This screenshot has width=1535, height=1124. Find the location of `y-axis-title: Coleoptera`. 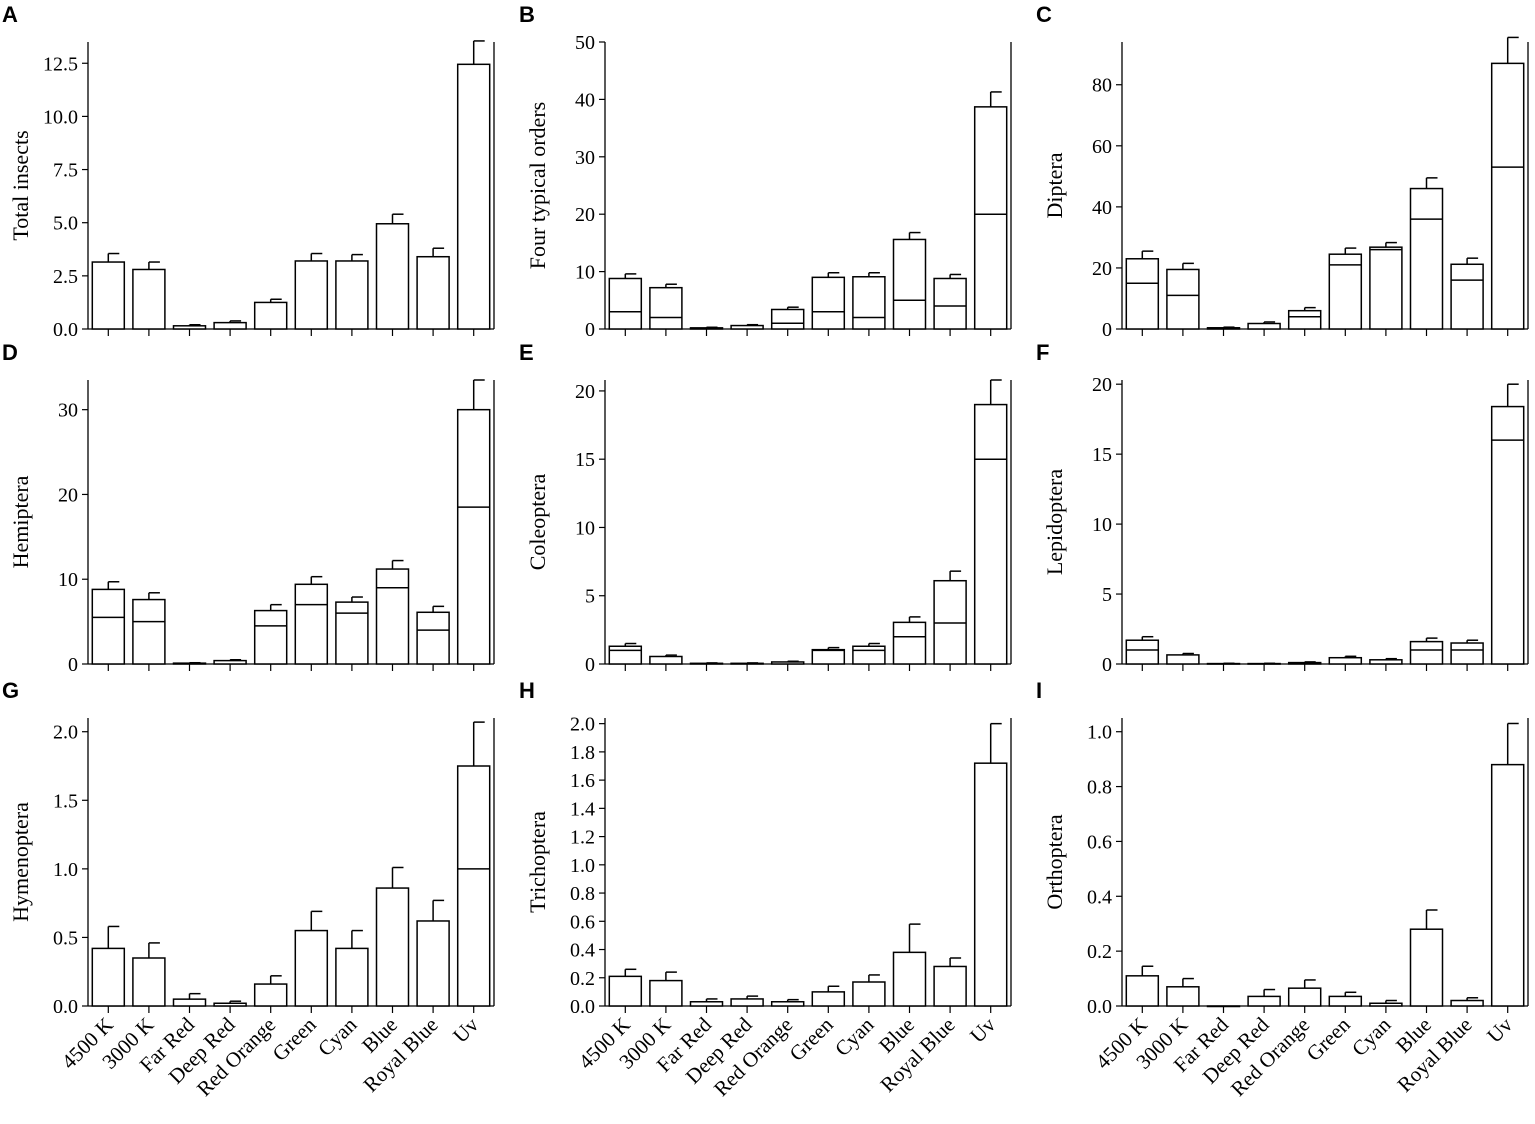

y-axis-title: Coleoptera is located at coordinates (537, 522).